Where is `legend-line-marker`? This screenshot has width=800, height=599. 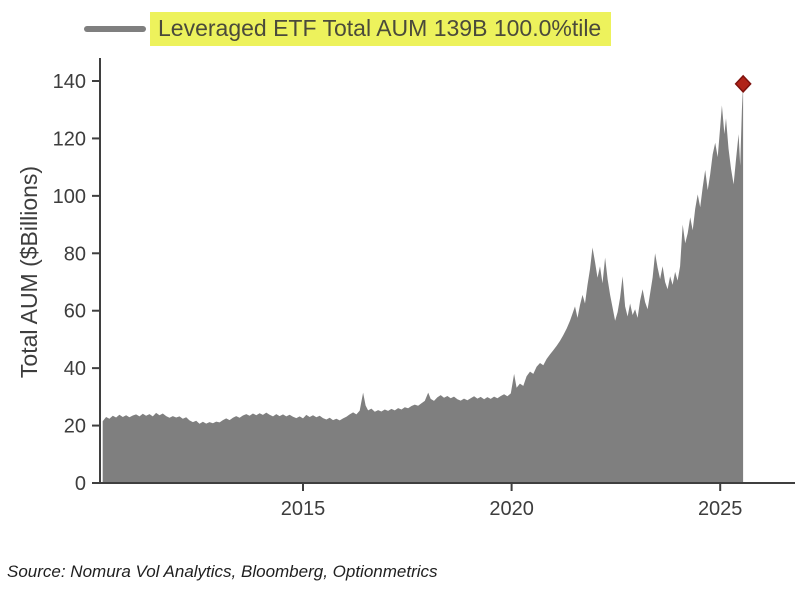
legend-line-marker is located at coordinates (115, 29).